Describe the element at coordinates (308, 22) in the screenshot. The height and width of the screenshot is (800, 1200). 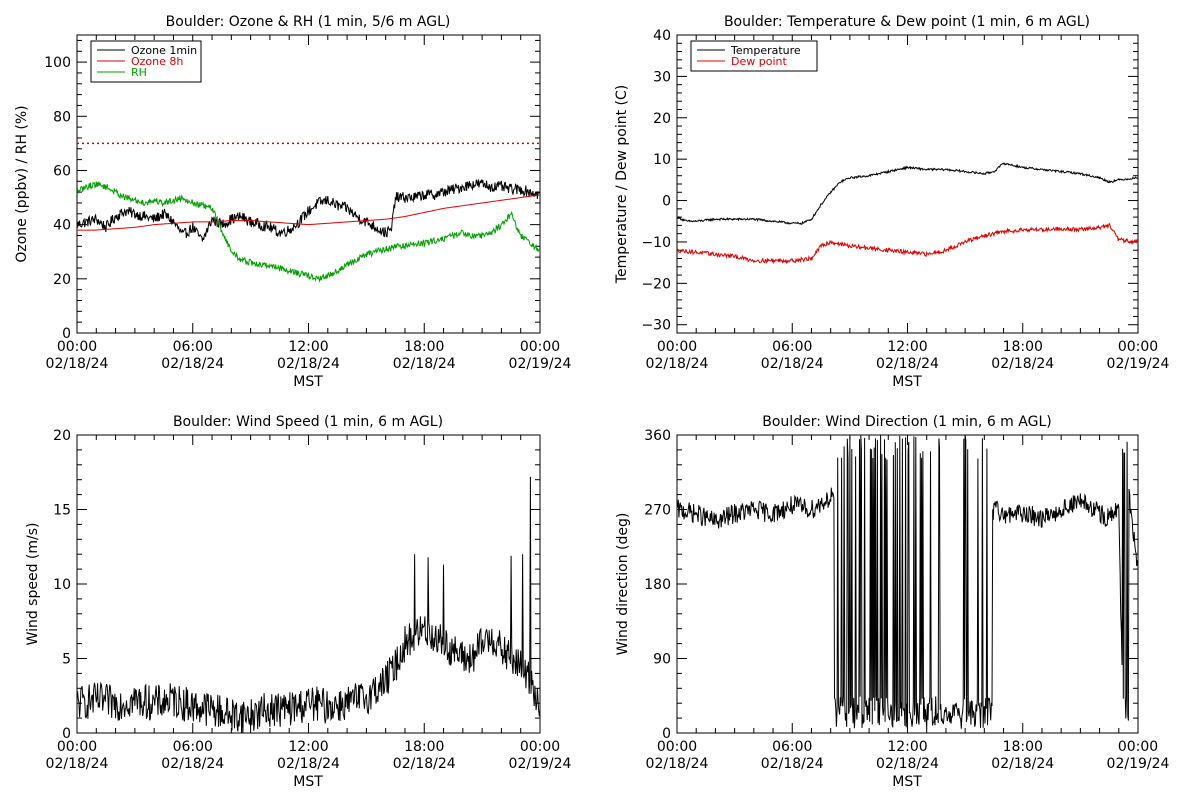
I see `ozone-panel-title: Boulder: Ozone & RH (1 min, 5/6 m AGL)` at that location.